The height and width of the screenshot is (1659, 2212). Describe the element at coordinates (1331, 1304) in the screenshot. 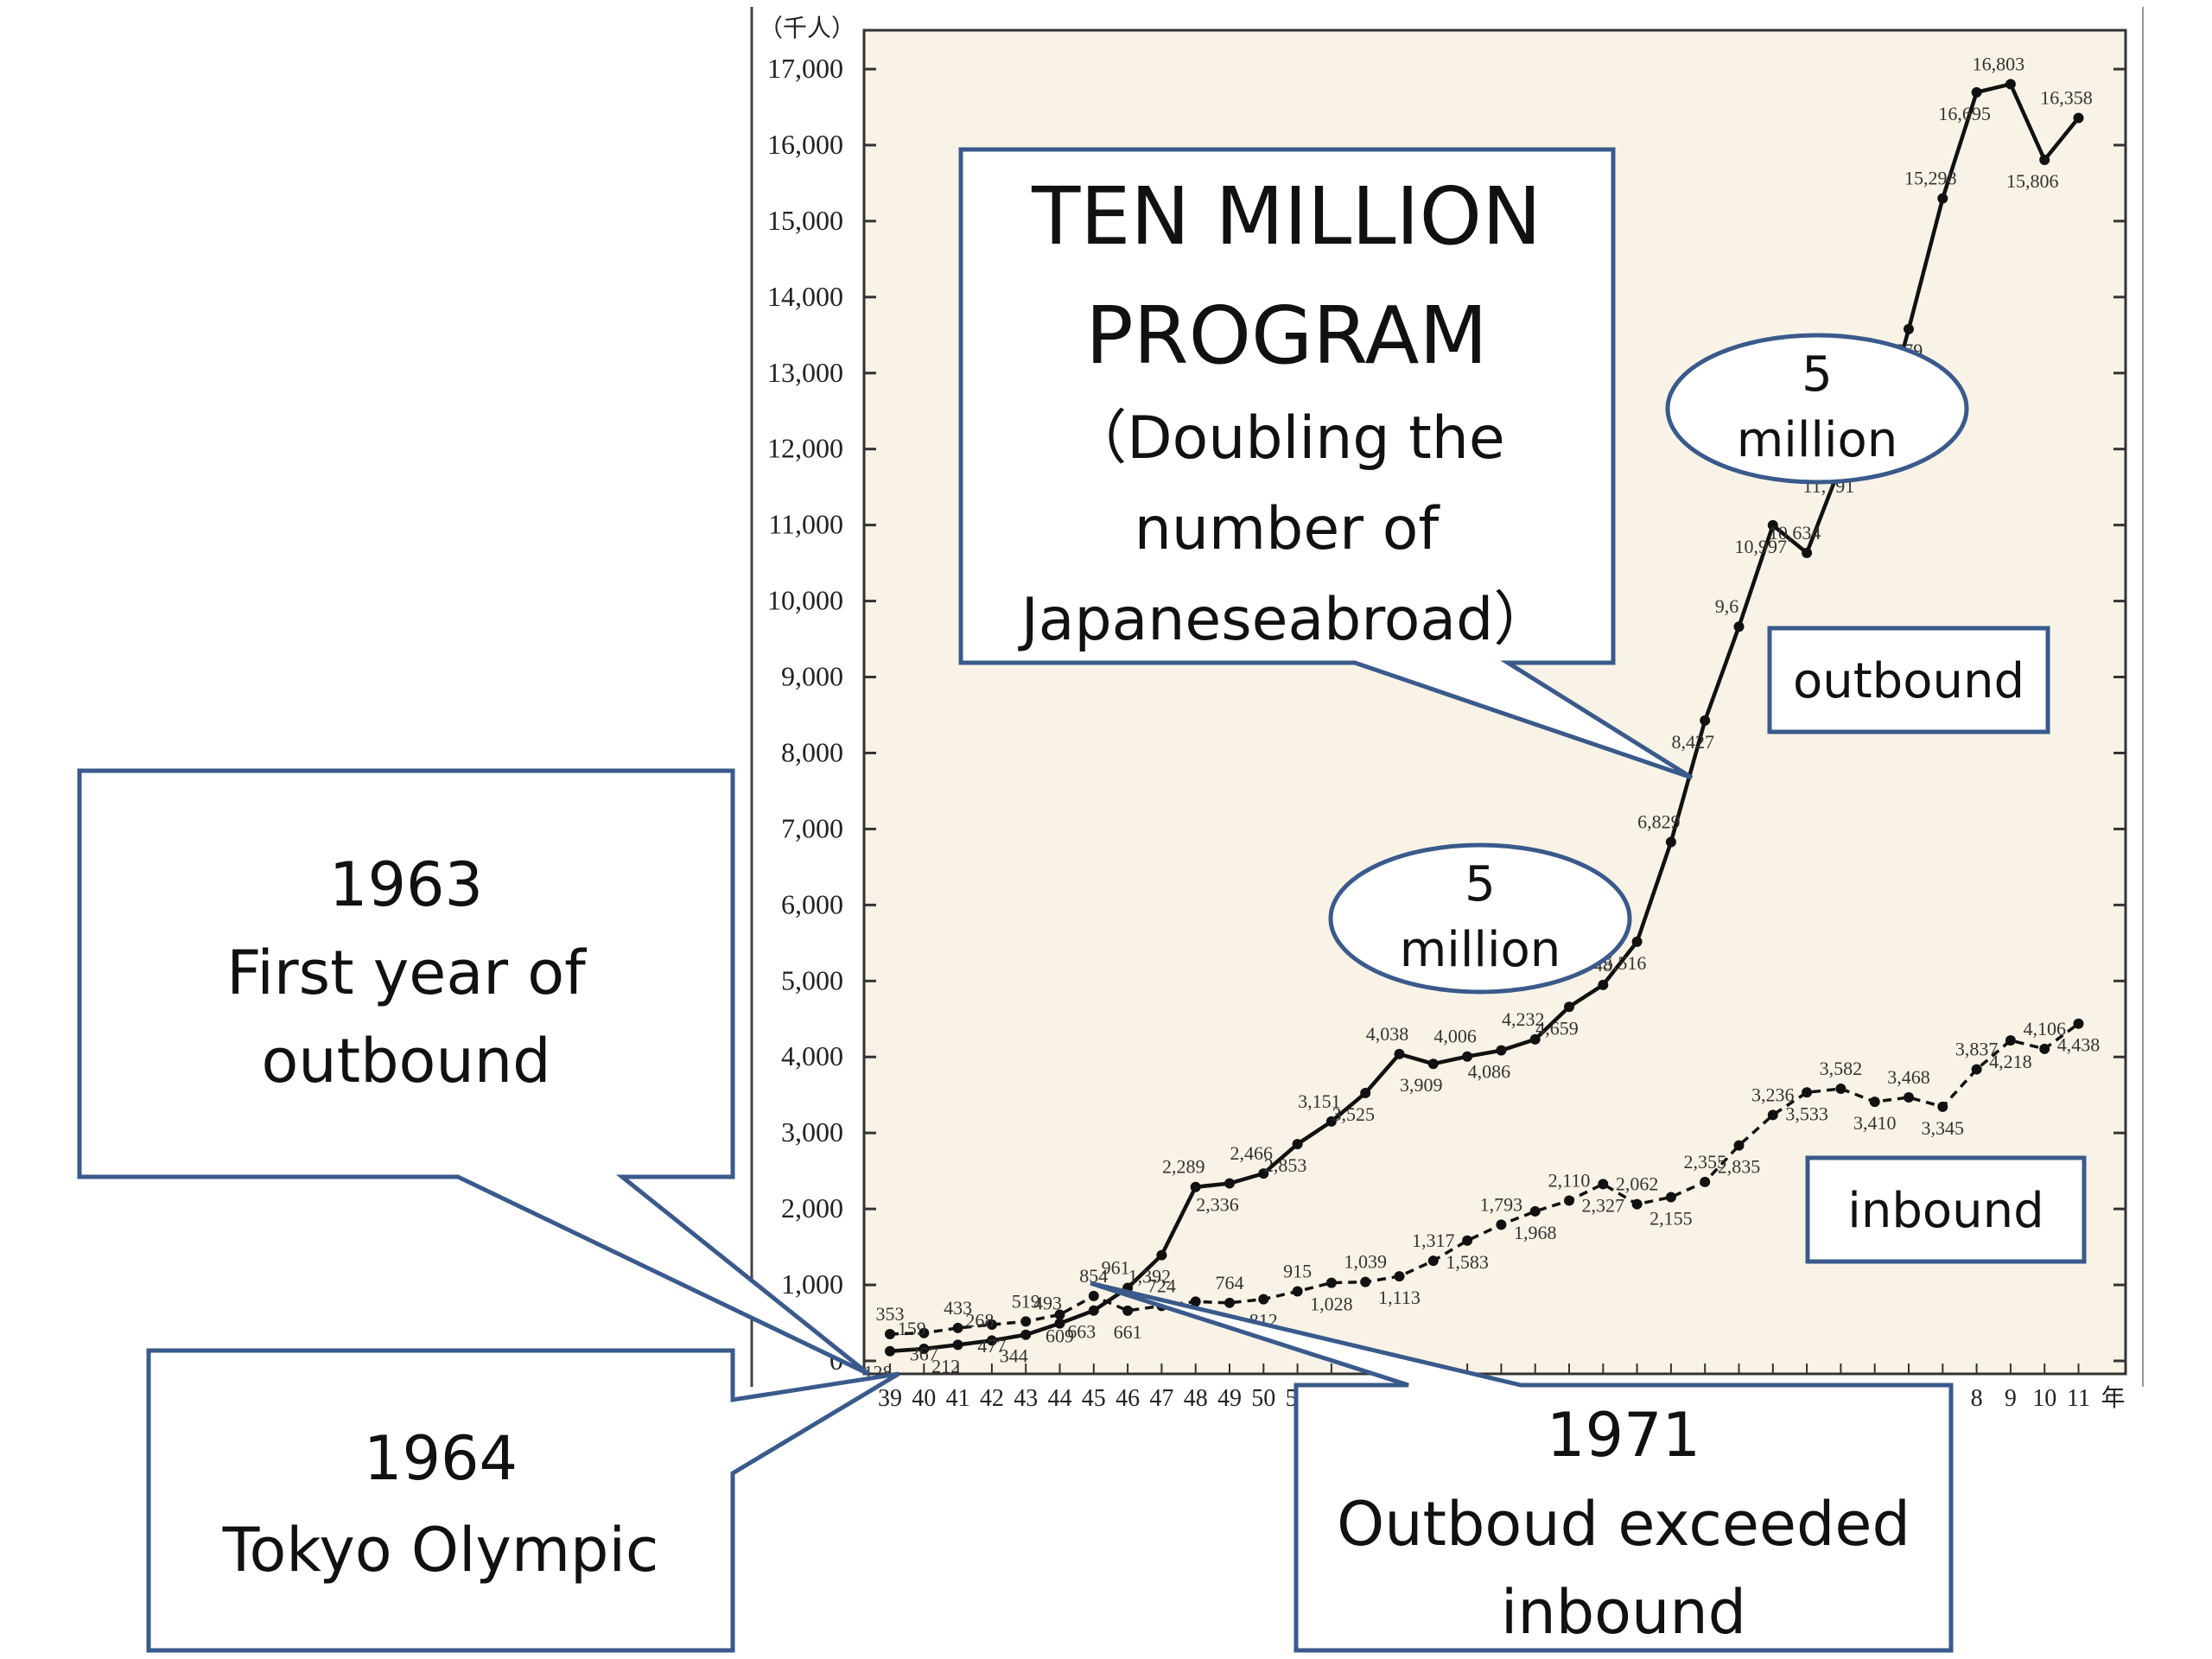

I see `data-label-inbound: 1,028` at that location.